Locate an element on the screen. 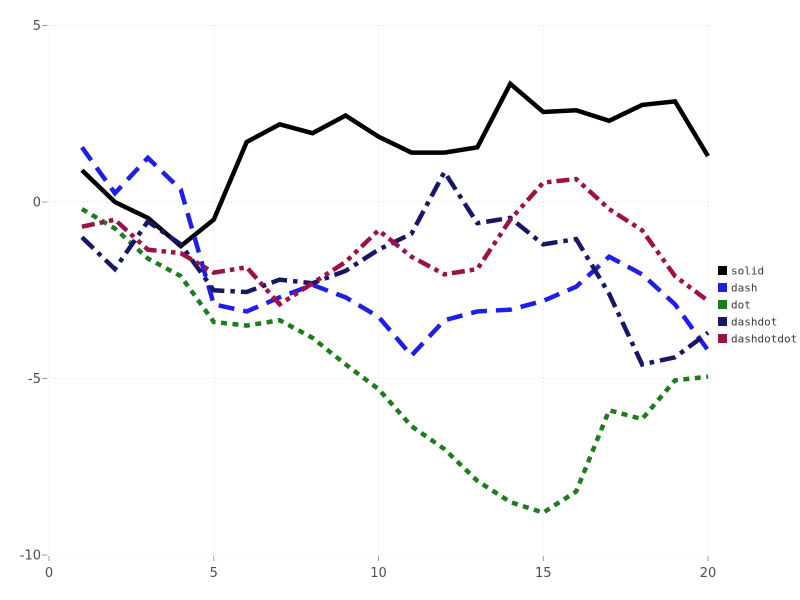 This screenshot has height=600, width=800. legend-item-dash: dash is located at coordinates (738, 288).